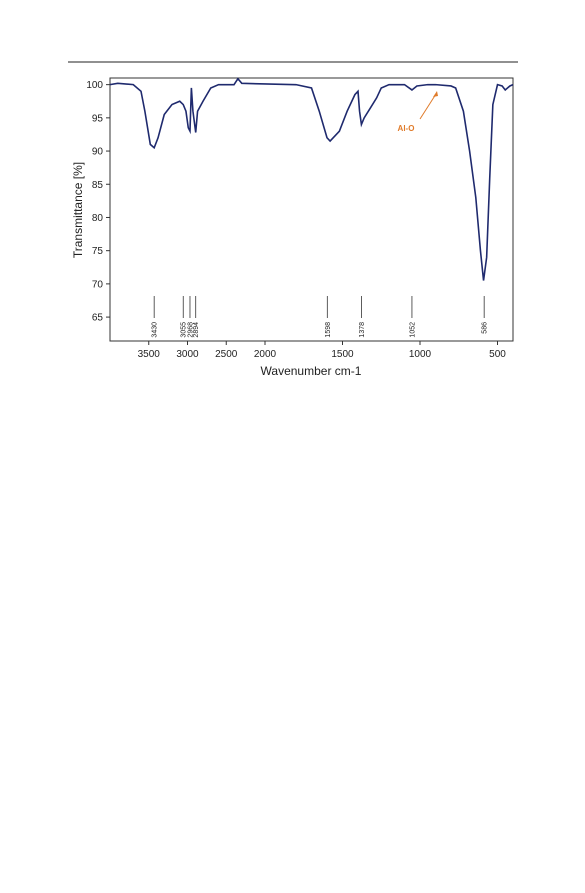 The height and width of the screenshot is (893, 585). Describe the element at coordinates (149, 354) in the screenshot. I see `x-tick-label: 3500` at that location.